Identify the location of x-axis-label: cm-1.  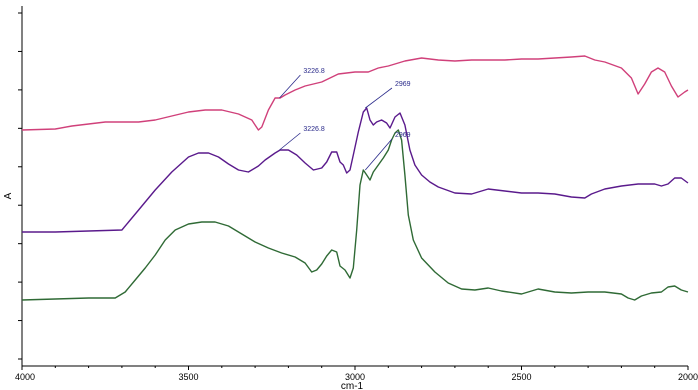
(352, 385).